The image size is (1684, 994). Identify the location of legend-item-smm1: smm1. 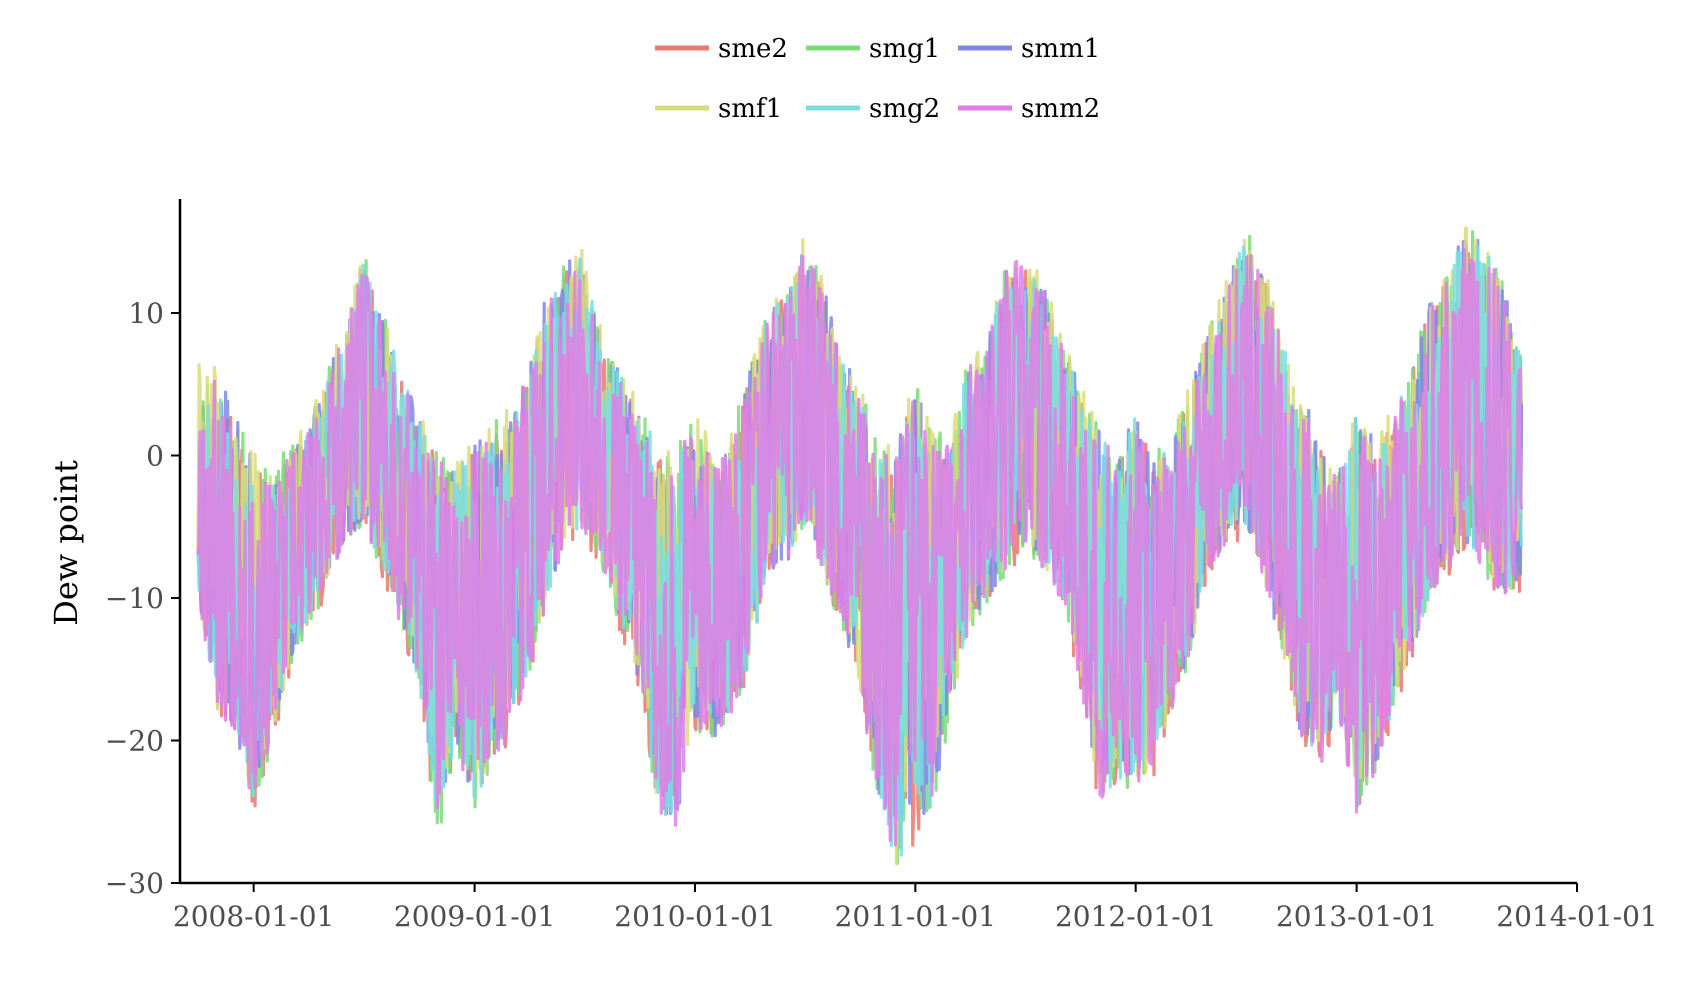
(1029, 49).